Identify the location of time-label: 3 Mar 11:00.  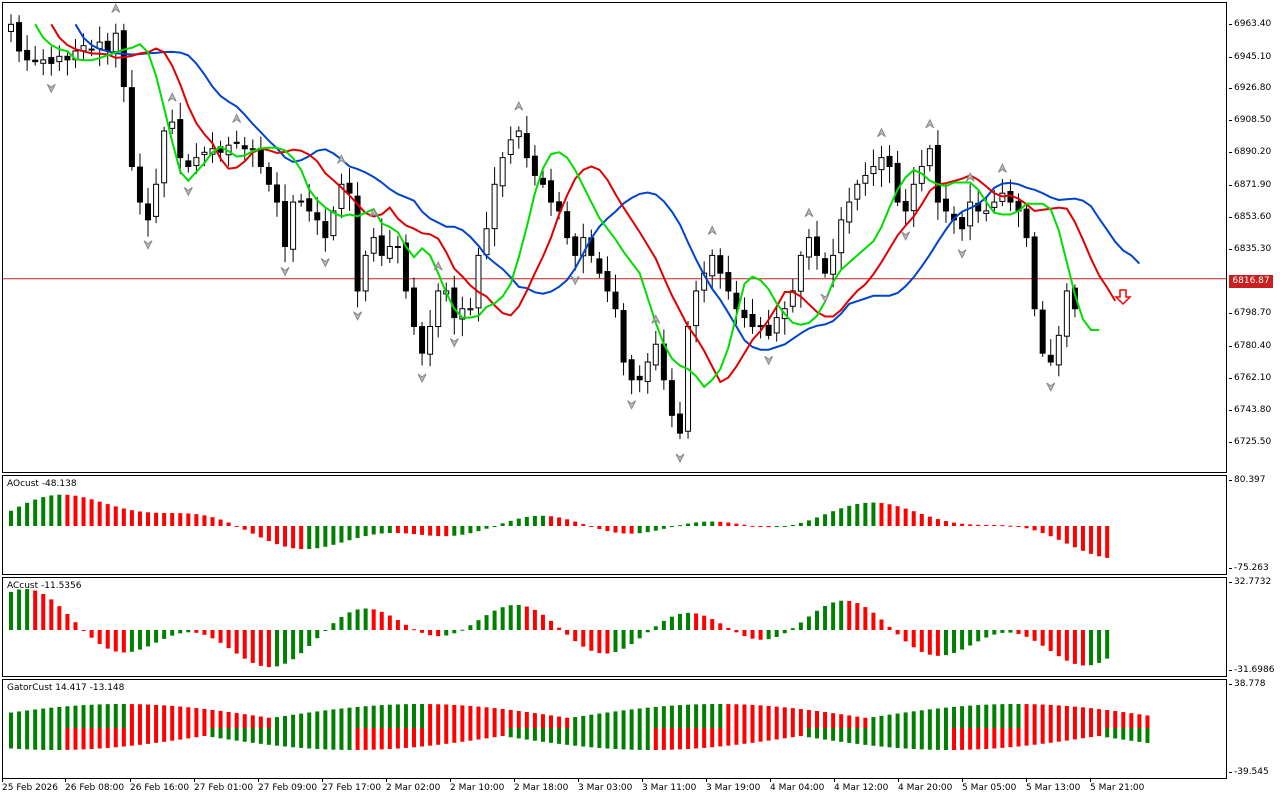
(669, 786).